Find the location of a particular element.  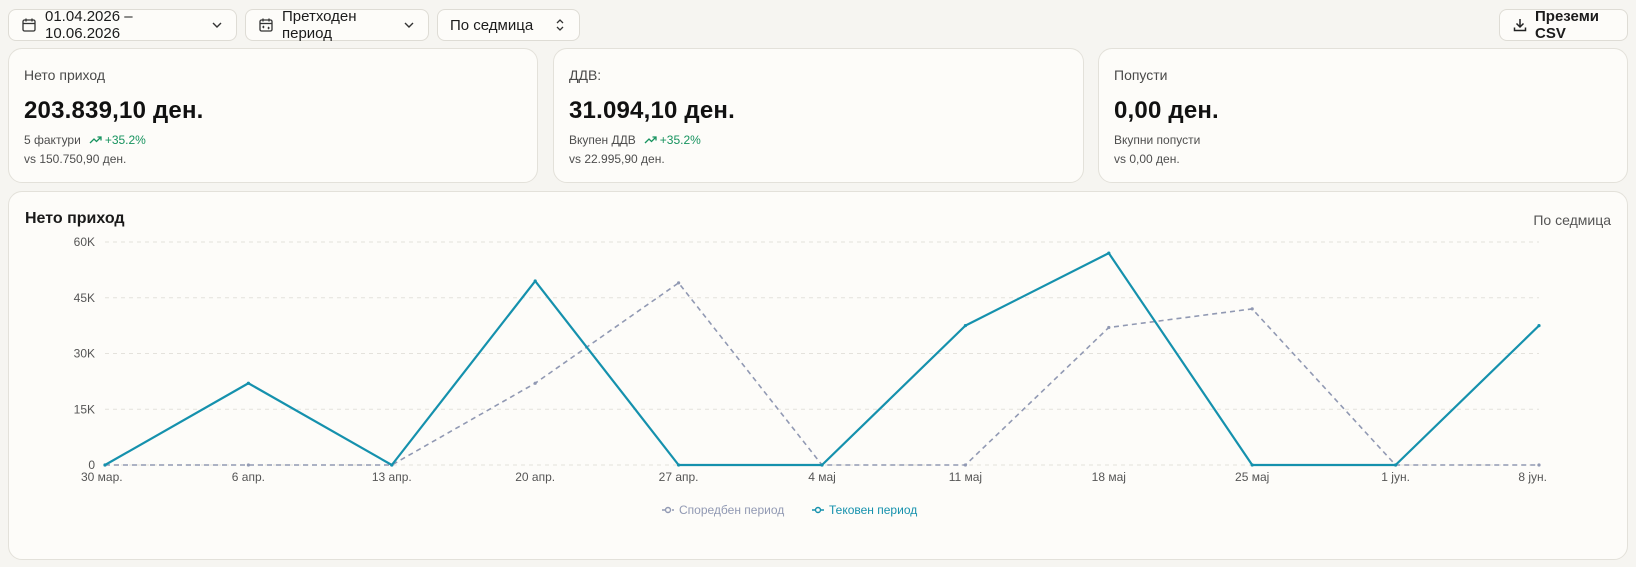

kpi-sub-label: Вкупен ДДВ is located at coordinates (602, 140).